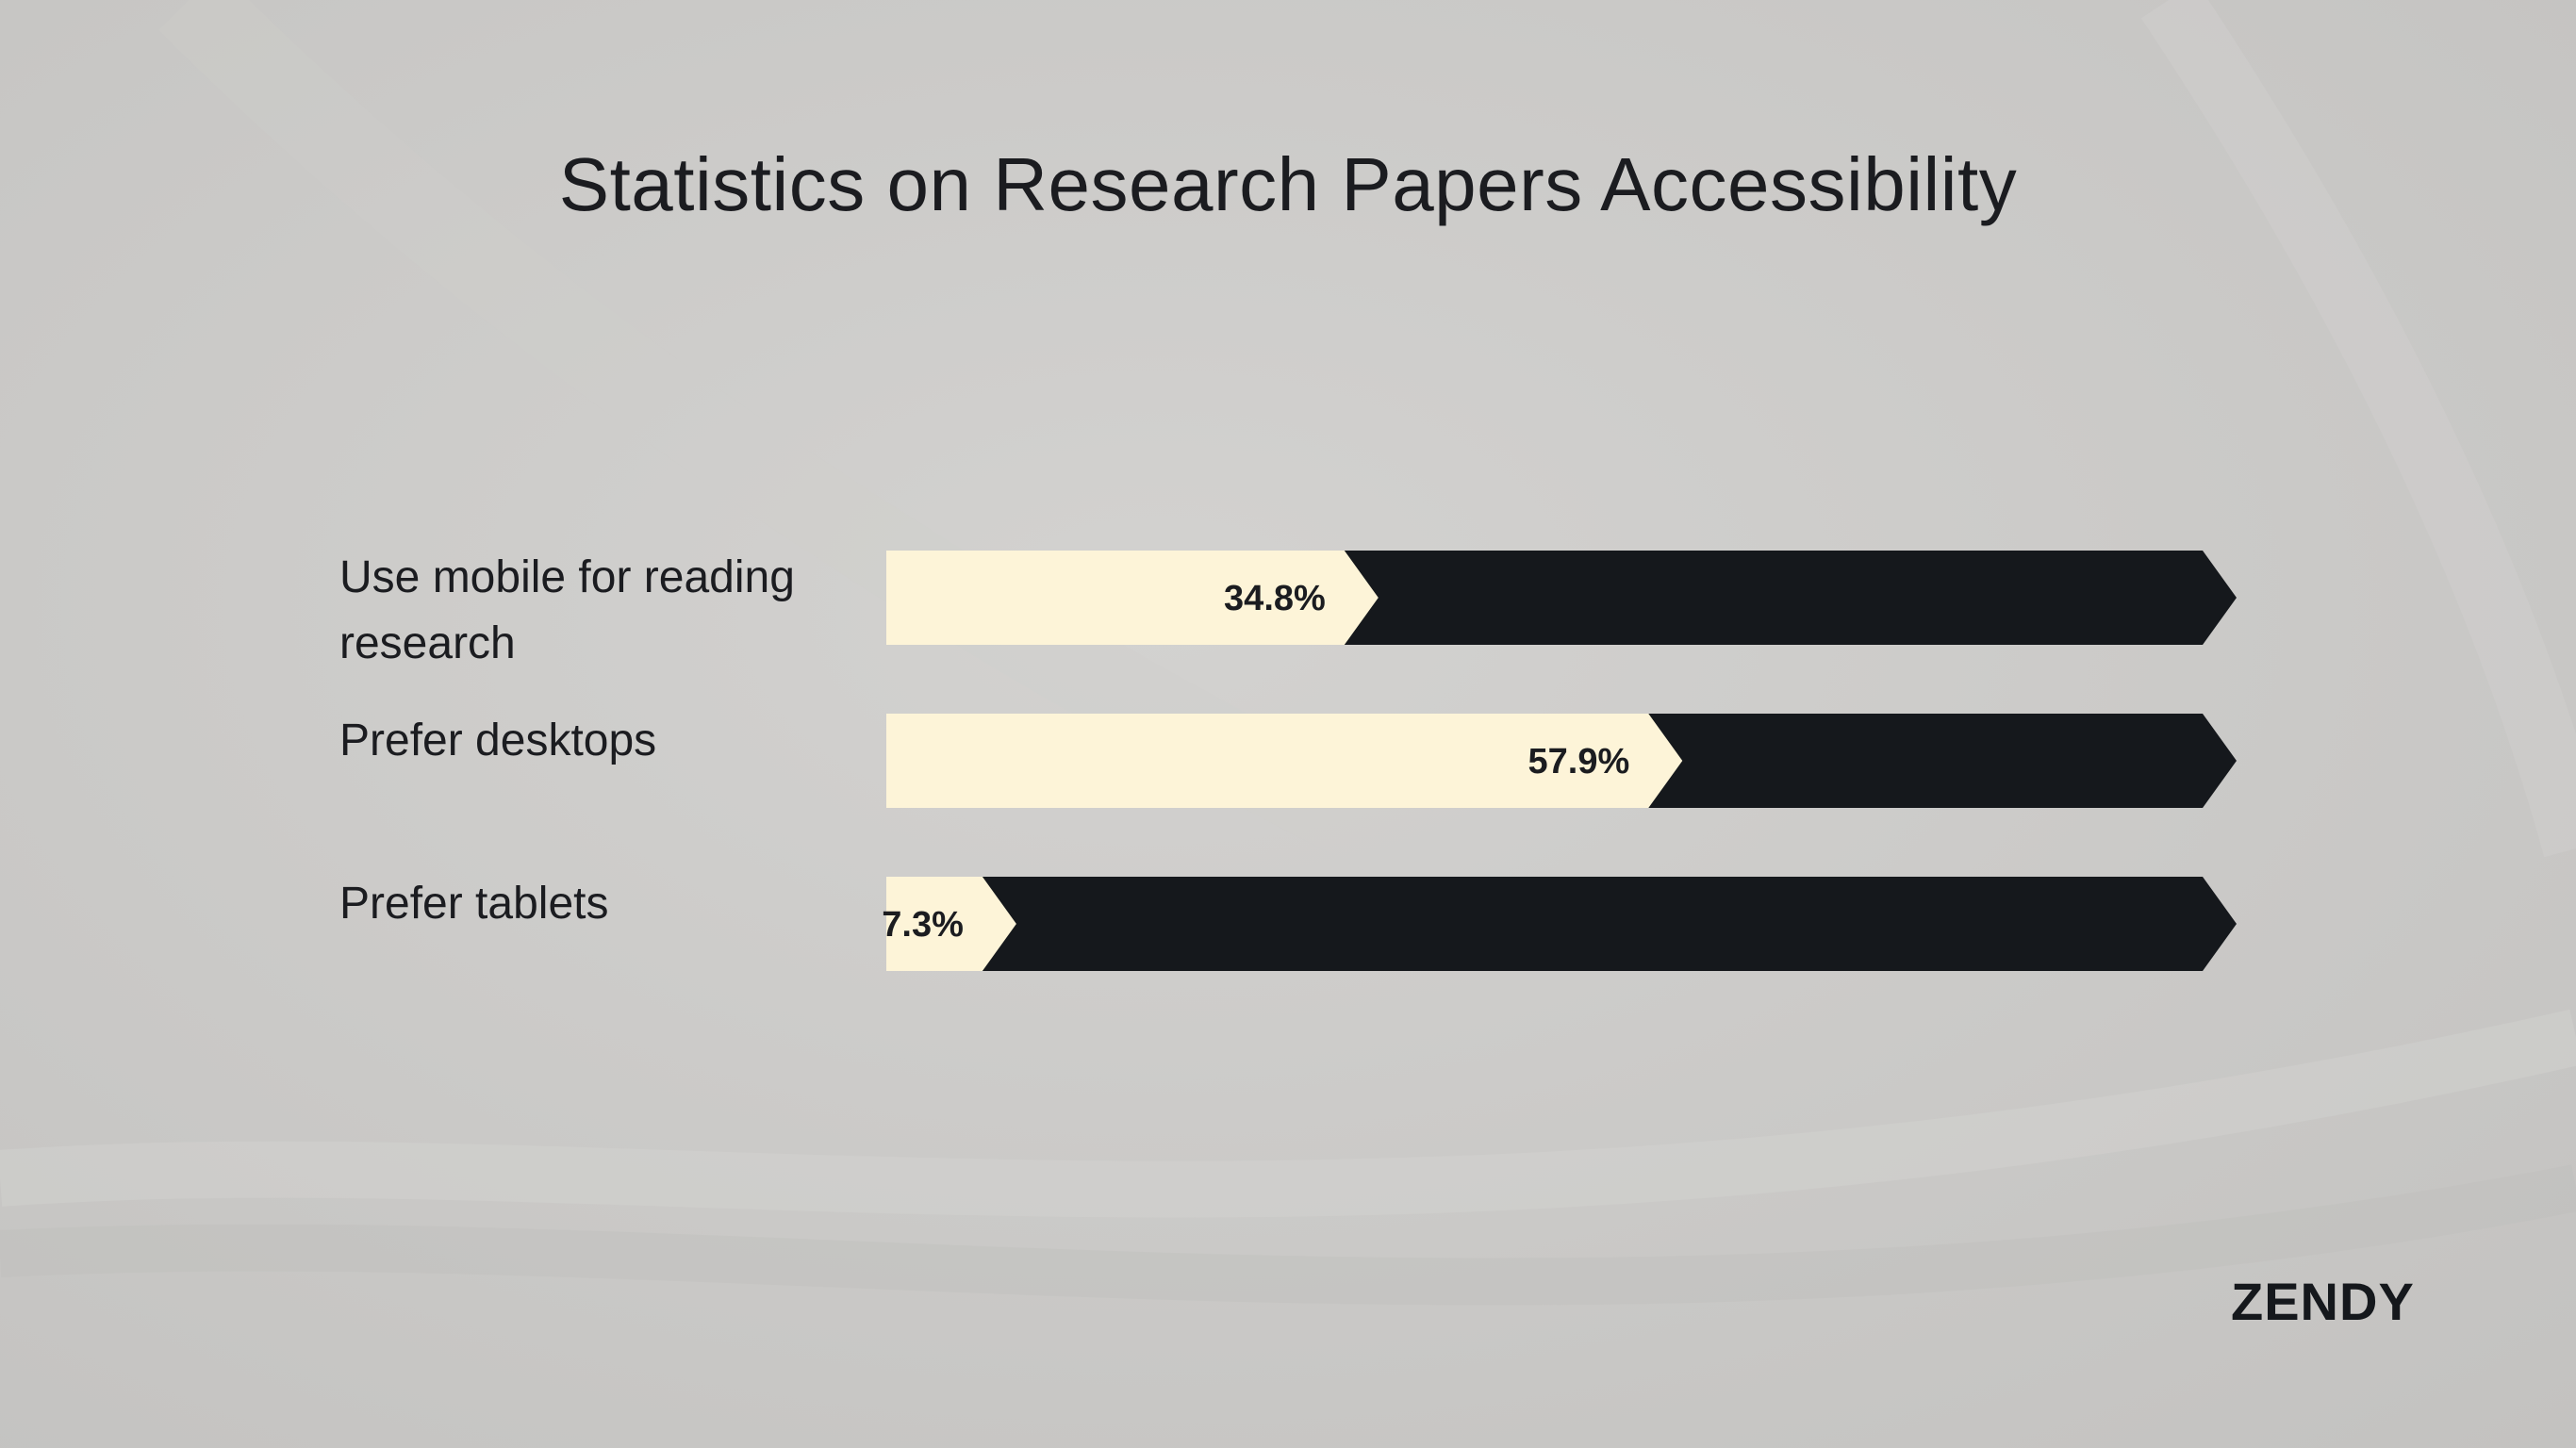 The height and width of the screenshot is (1448, 2576). What do you see at coordinates (1275, 598) in the screenshot?
I see `bar-value-label: 34.8%` at bounding box center [1275, 598].